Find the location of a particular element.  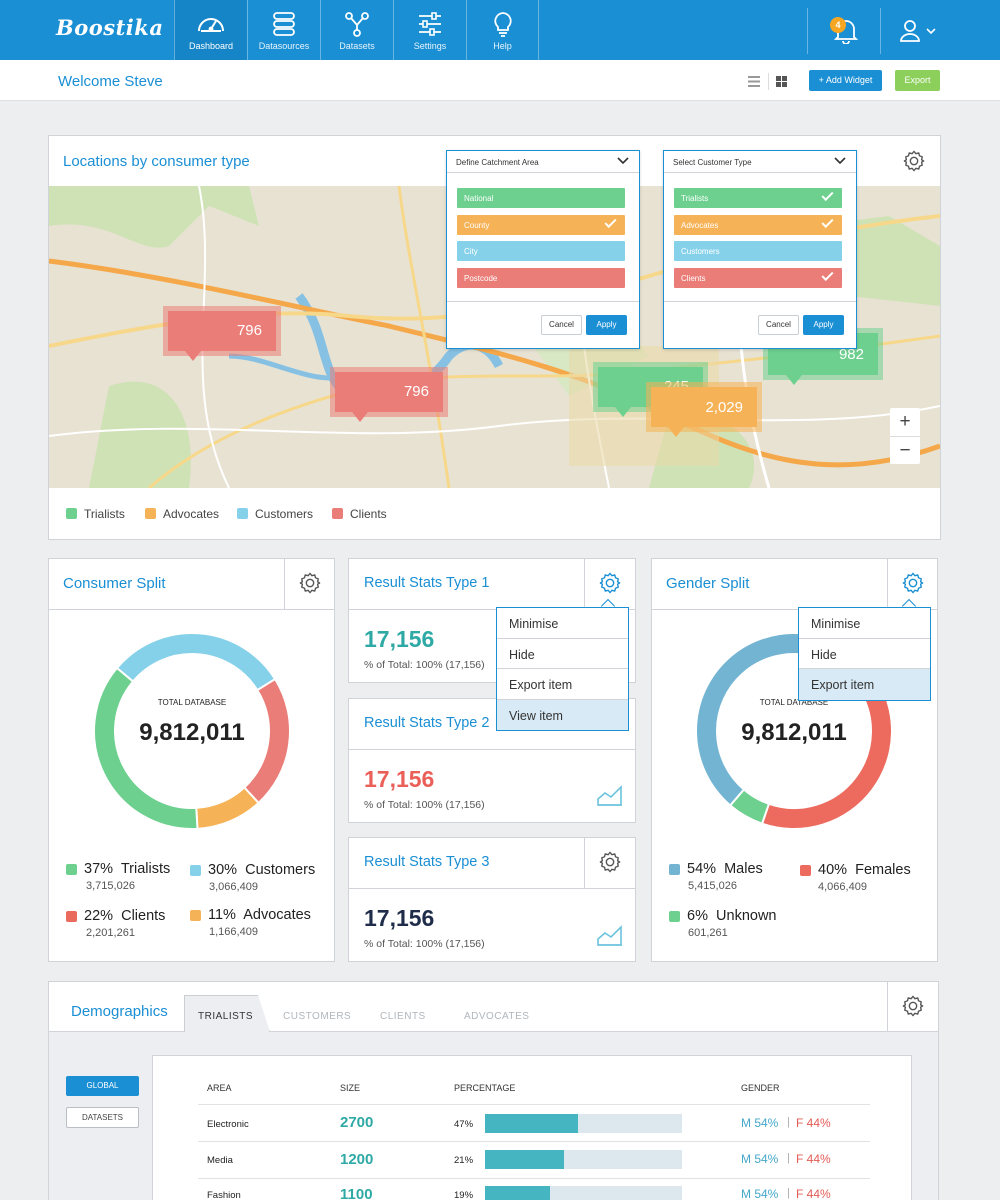

tab-trialists: TRIALISTS is located at coordinates (226, 1016).